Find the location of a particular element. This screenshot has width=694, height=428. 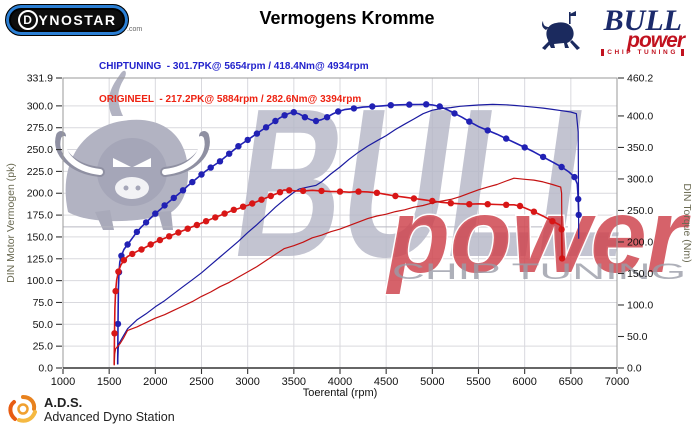

dynostar-d-icon: D is located at coordinates (27, 20).